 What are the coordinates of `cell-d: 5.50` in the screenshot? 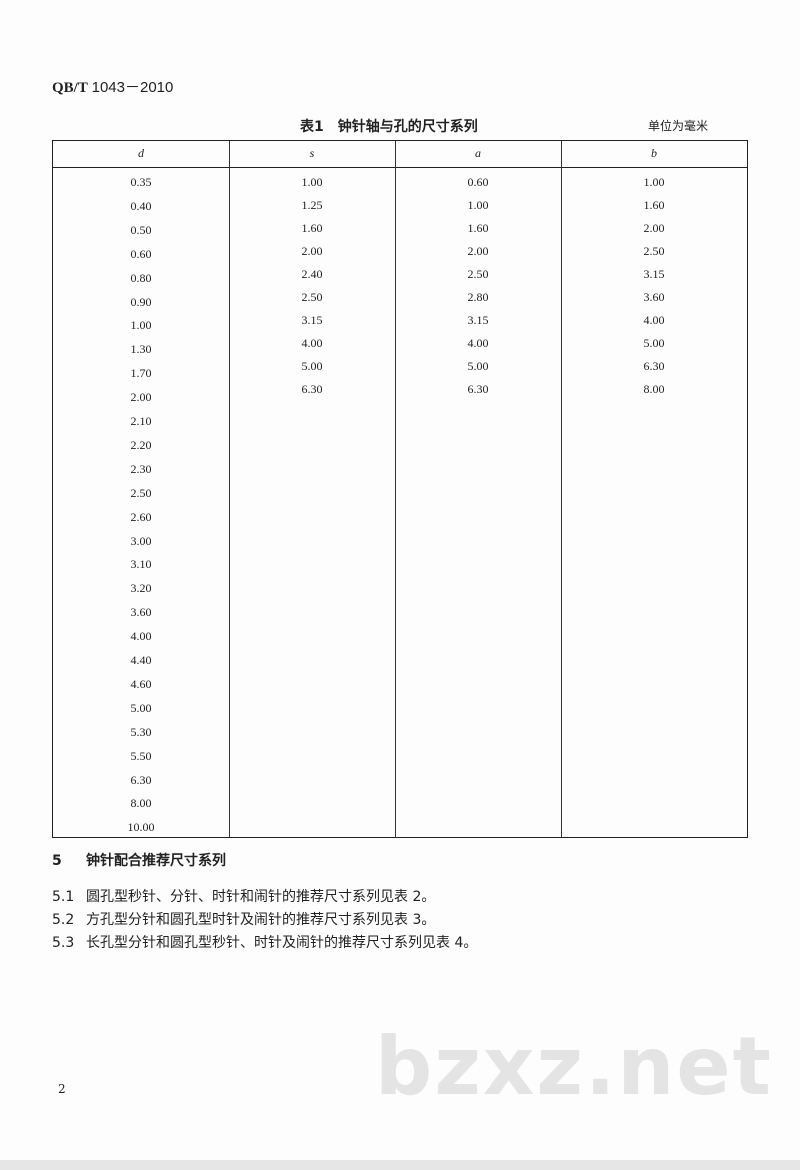 It's located at (141, 755).